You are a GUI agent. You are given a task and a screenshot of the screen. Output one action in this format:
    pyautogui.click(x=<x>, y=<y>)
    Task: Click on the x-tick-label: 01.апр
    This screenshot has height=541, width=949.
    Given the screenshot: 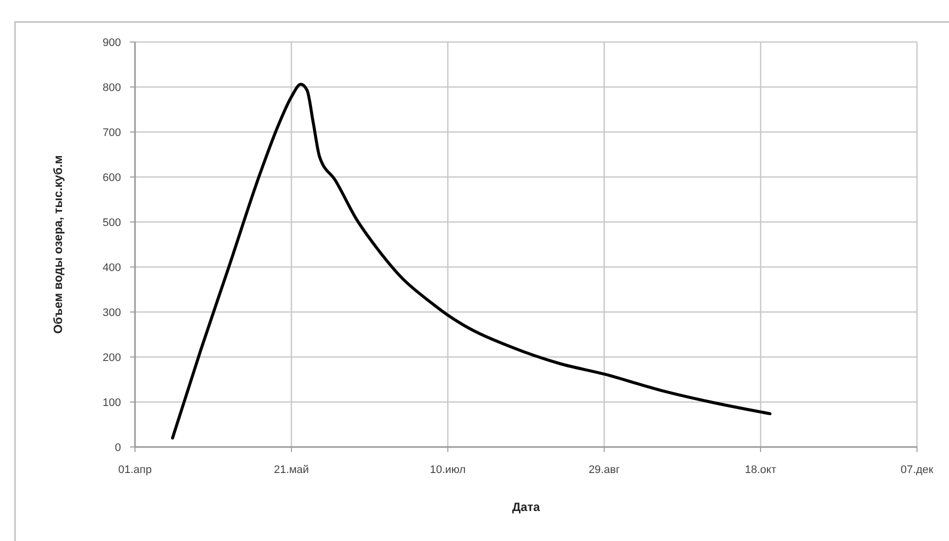 What is the action you would take?
    pyautogui.click(x=135, y=470)
    